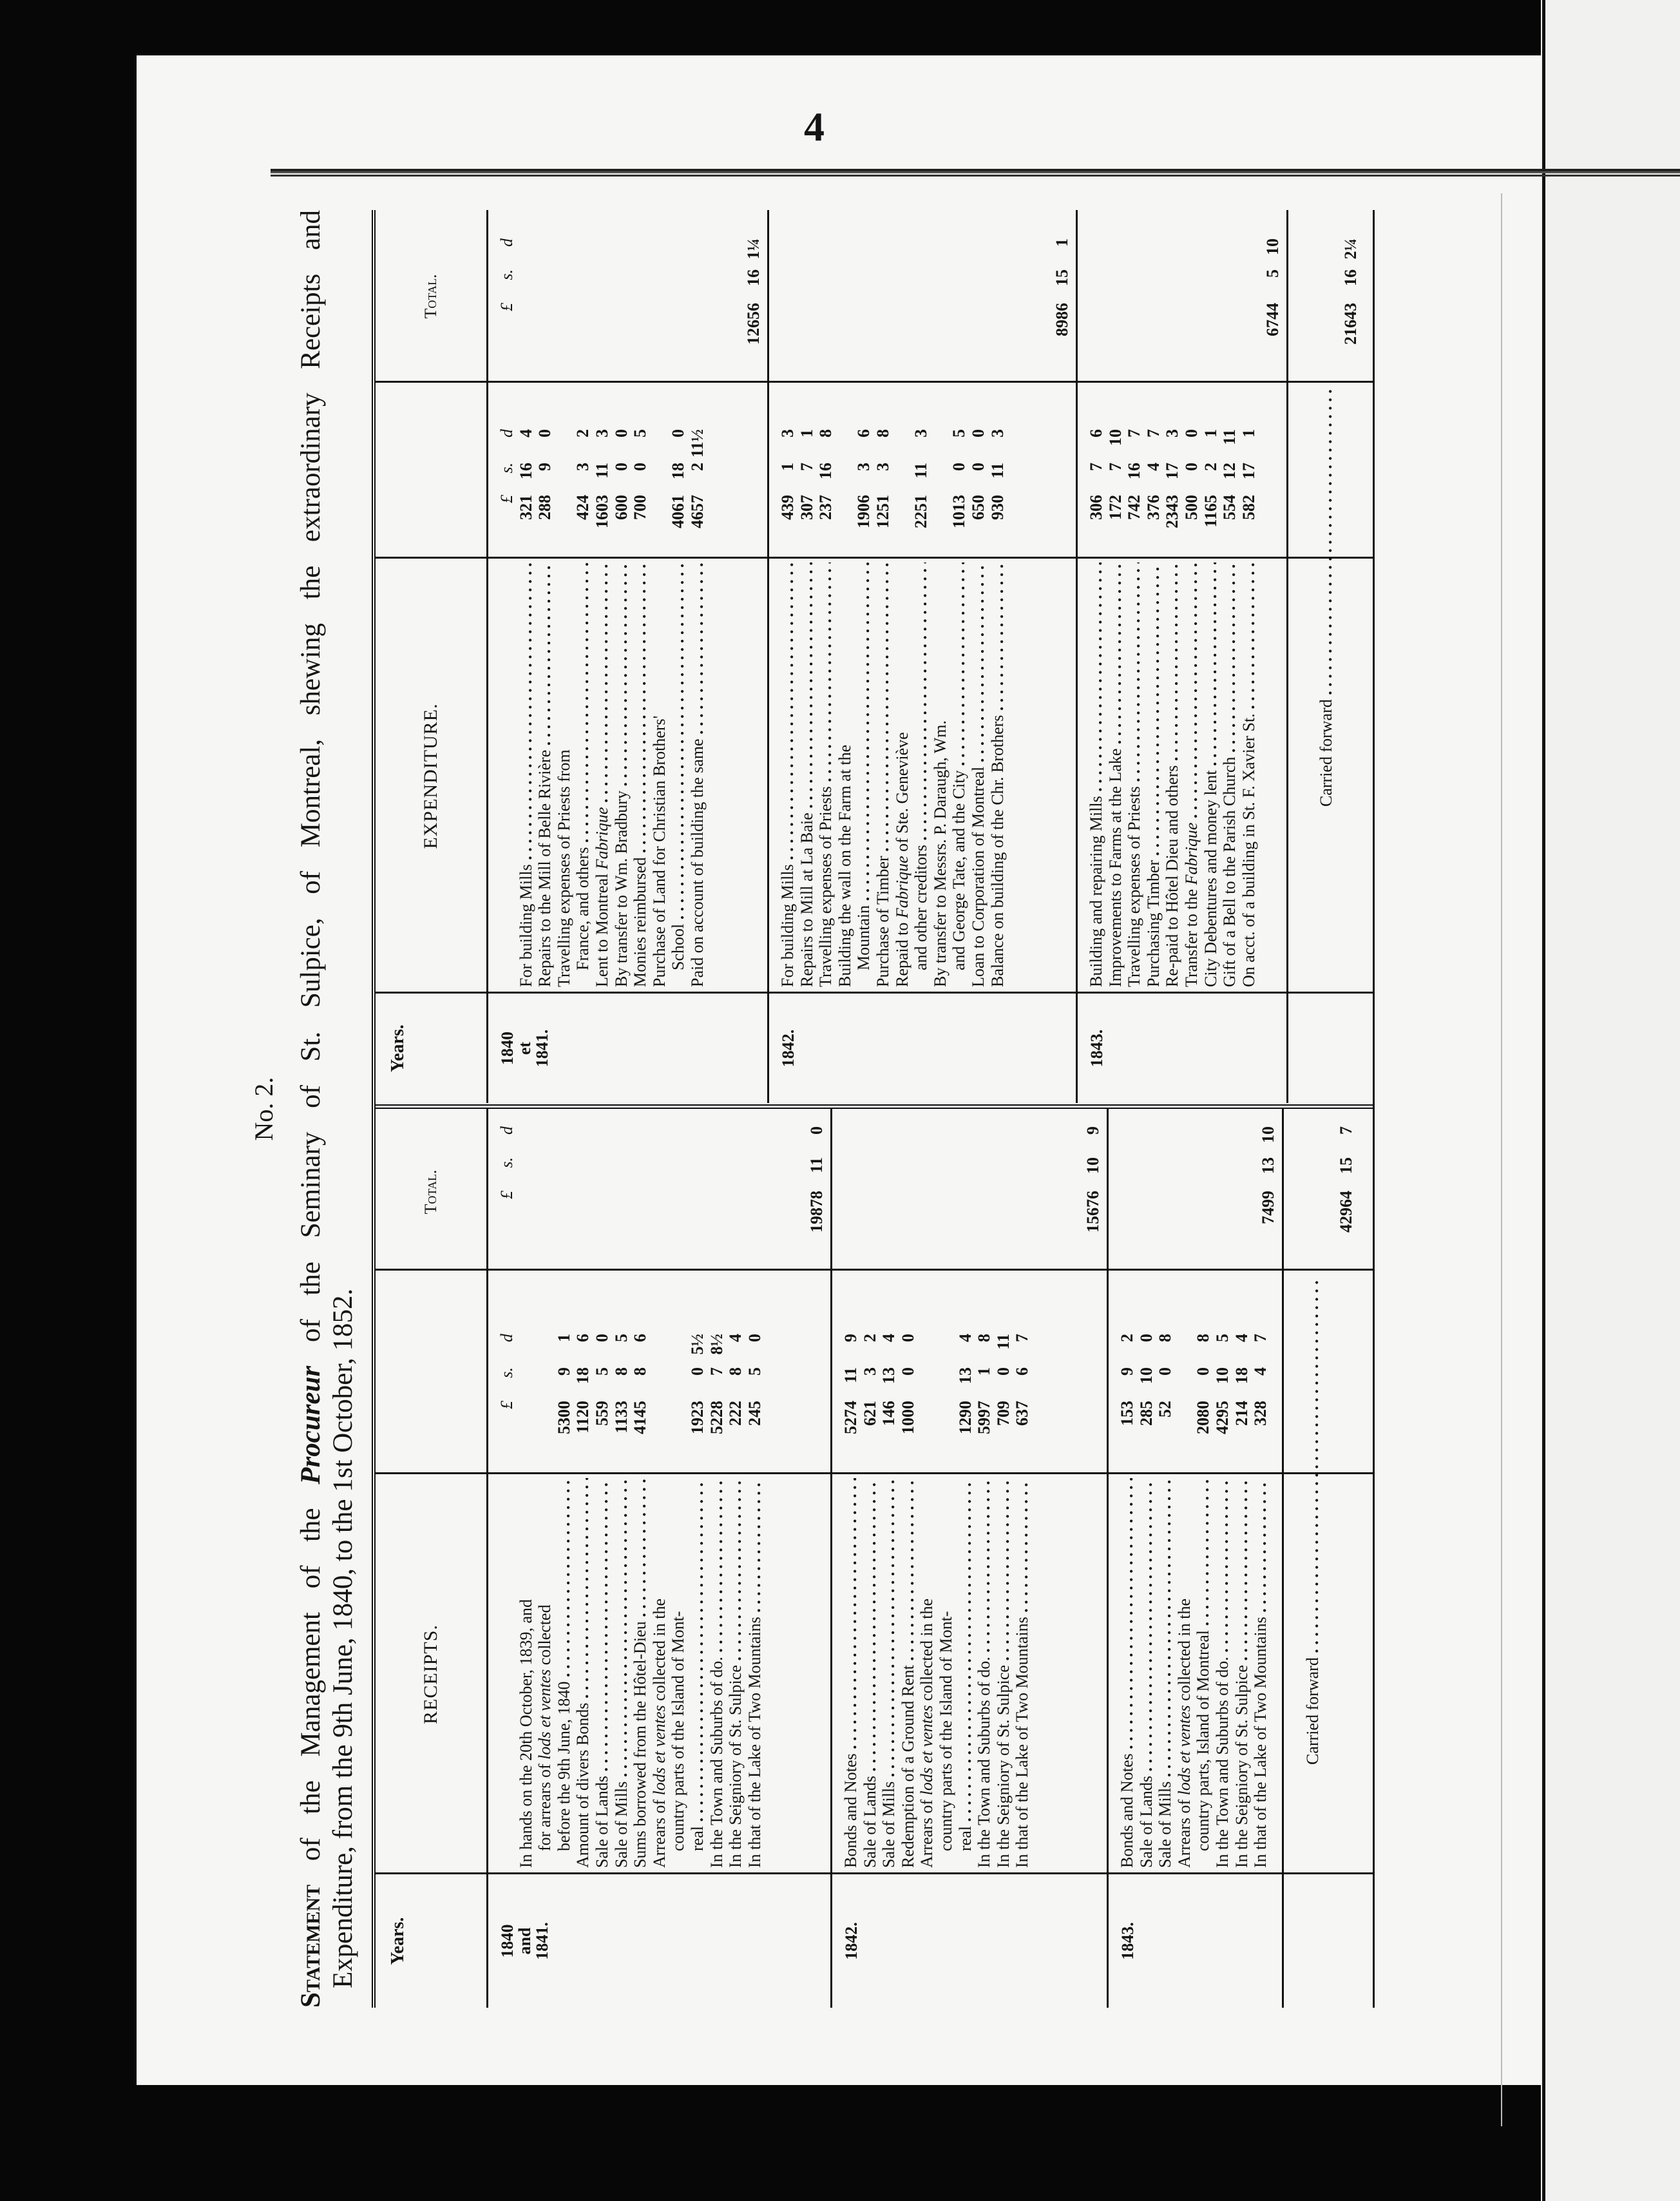 The width and height of the screenshot is (1680, 2201). What do you see at coordinates (978, 598) in the screenshot?
I see `entry-row: Loan to Corporation of Montreal 650 0 0` at bounding box center [978, 598].